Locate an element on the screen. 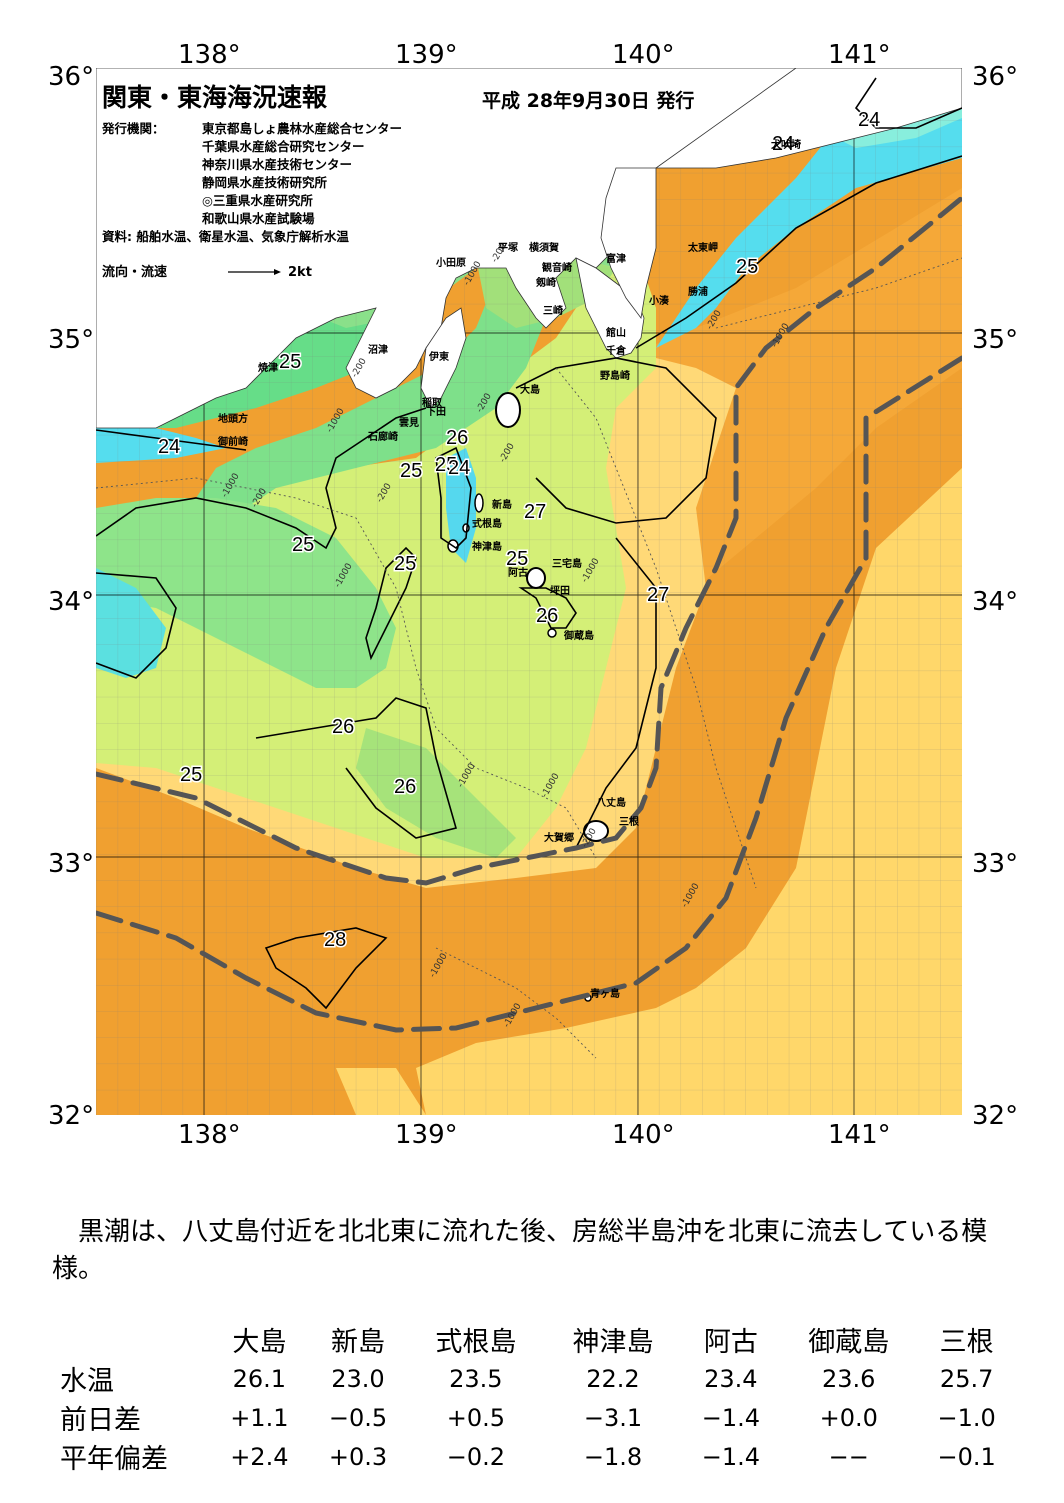 Image resolution: width=1064 pixels, height=1503 pixels. table-cell: 23.5 is located at coordinates (476, 1378).